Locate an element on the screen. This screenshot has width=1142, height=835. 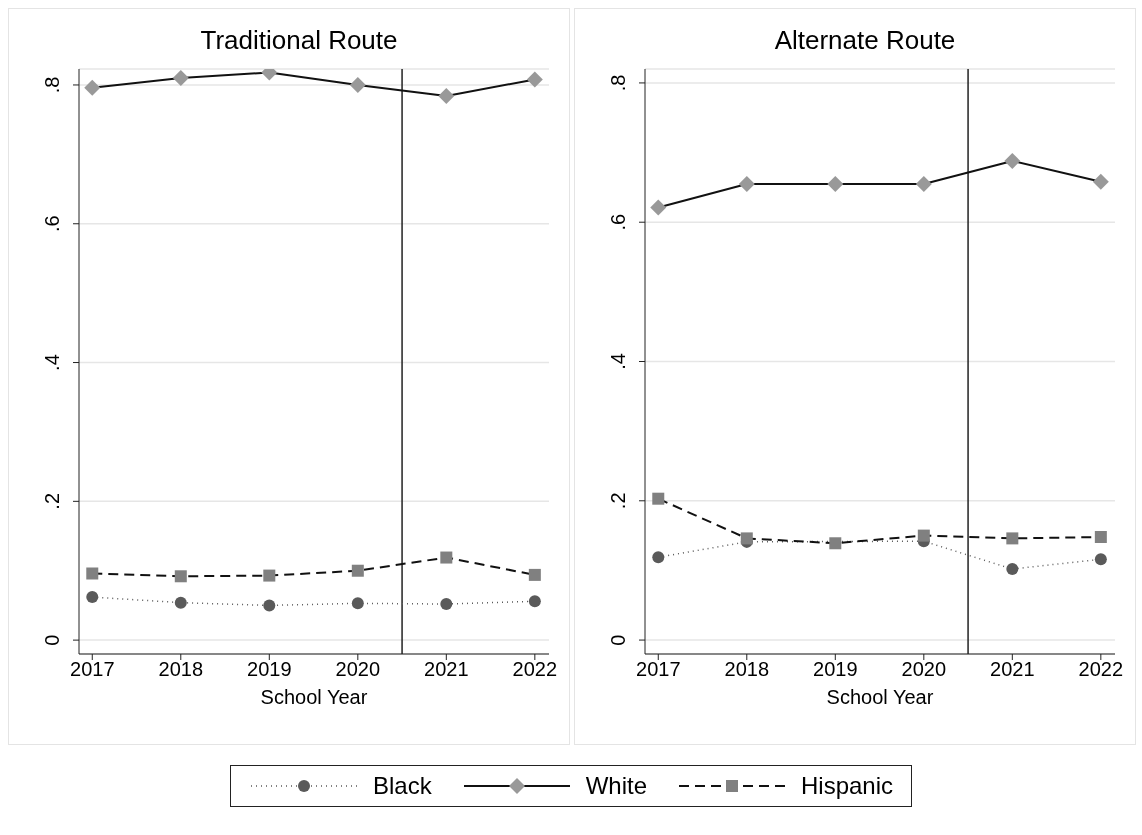
chart-title: Traditional Route is located at coordinates (299, 40).